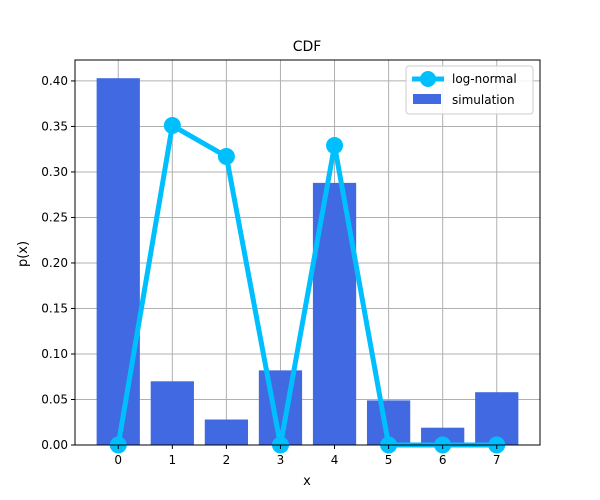 Image resolution: width=600 pixels, height=500 pixels. I want to click on legend-label-simulation: simulation, so click(483, 100).